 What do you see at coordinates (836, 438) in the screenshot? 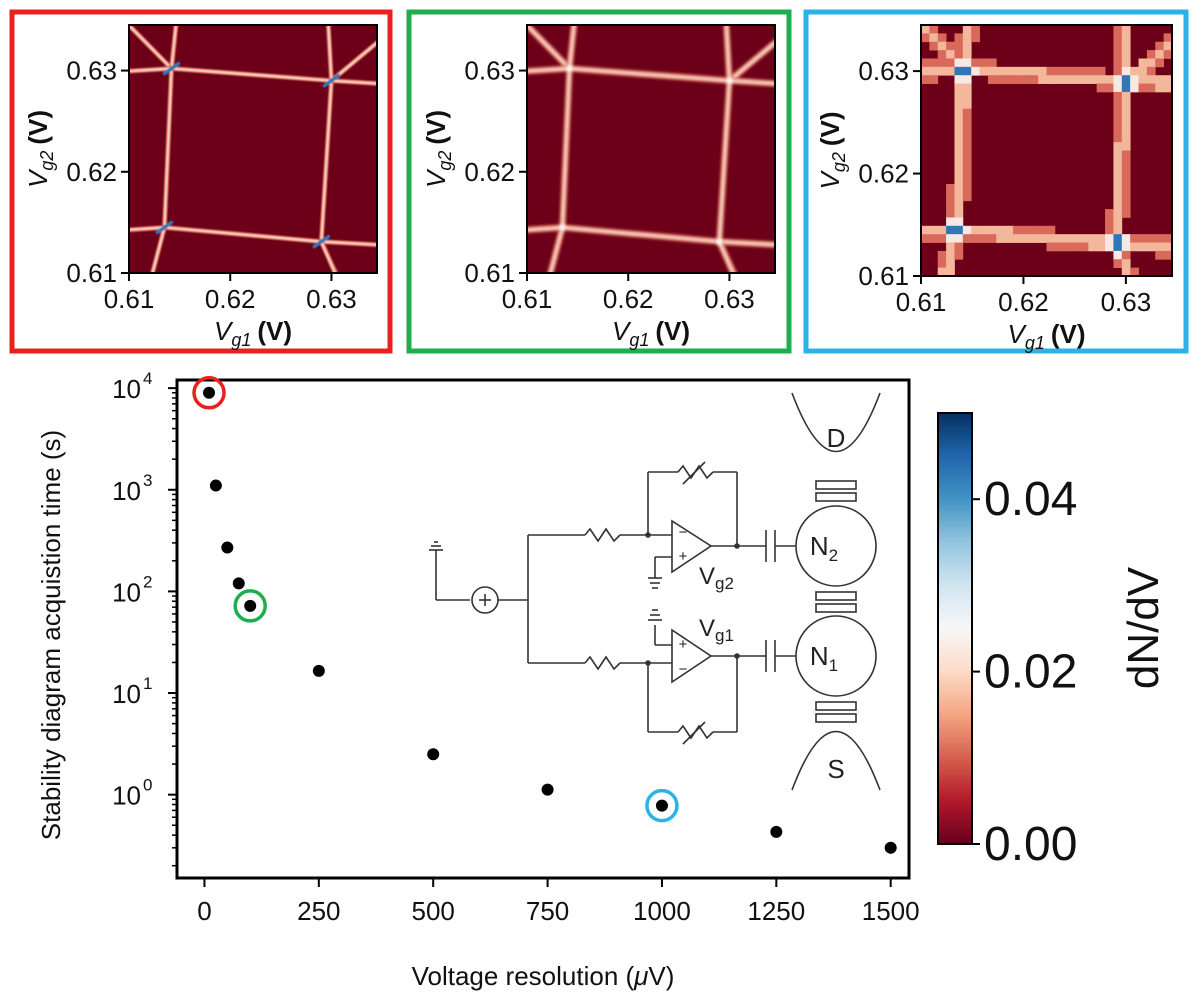
I see `drain-label: D` at bounding box center [836, 438].